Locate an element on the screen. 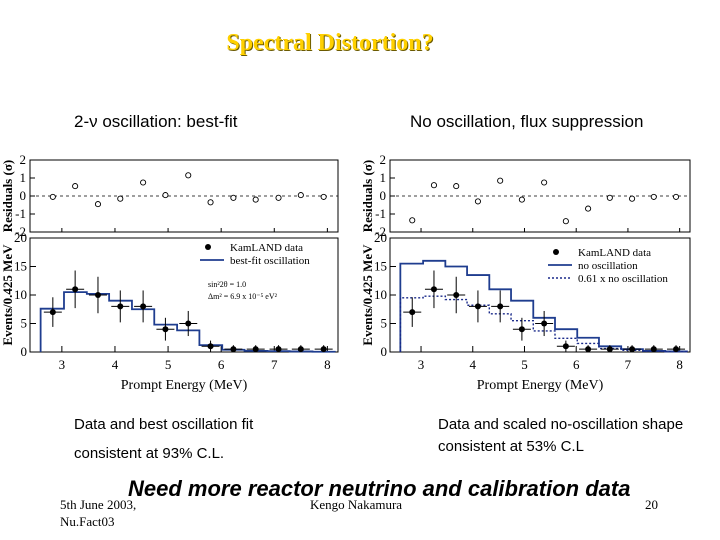 The width and height of the screenshot is (720, 540). legend-dotted-label: 0.61 x no oscillation is located at coordinates (623, 279).